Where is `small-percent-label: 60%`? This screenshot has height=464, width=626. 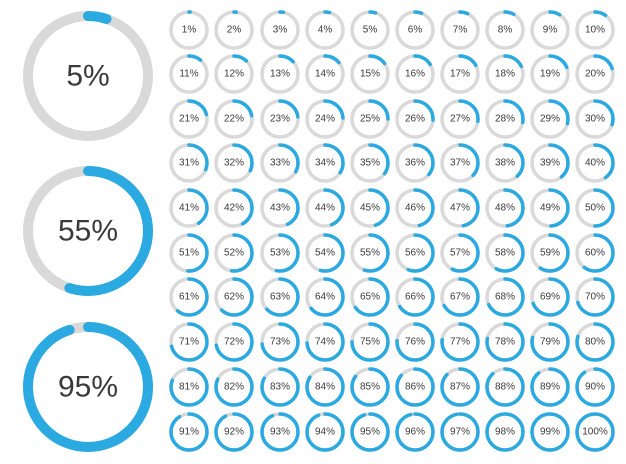 small-percent-label: 60% is located at coordinates (595, 253).